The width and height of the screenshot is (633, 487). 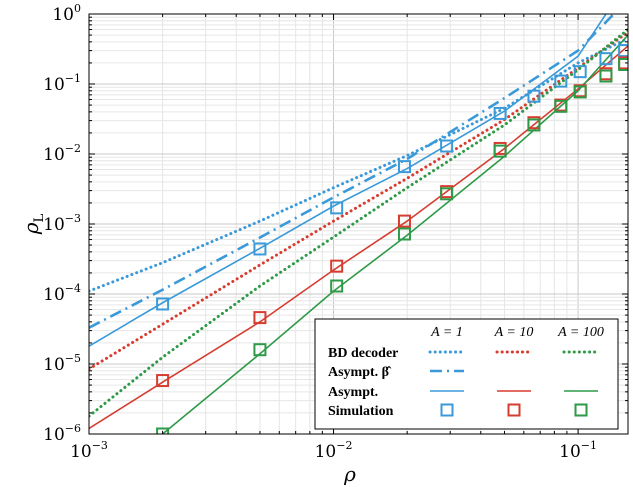 I want to click on legend-swatch-sim-a1, so click(x=447, y=410).